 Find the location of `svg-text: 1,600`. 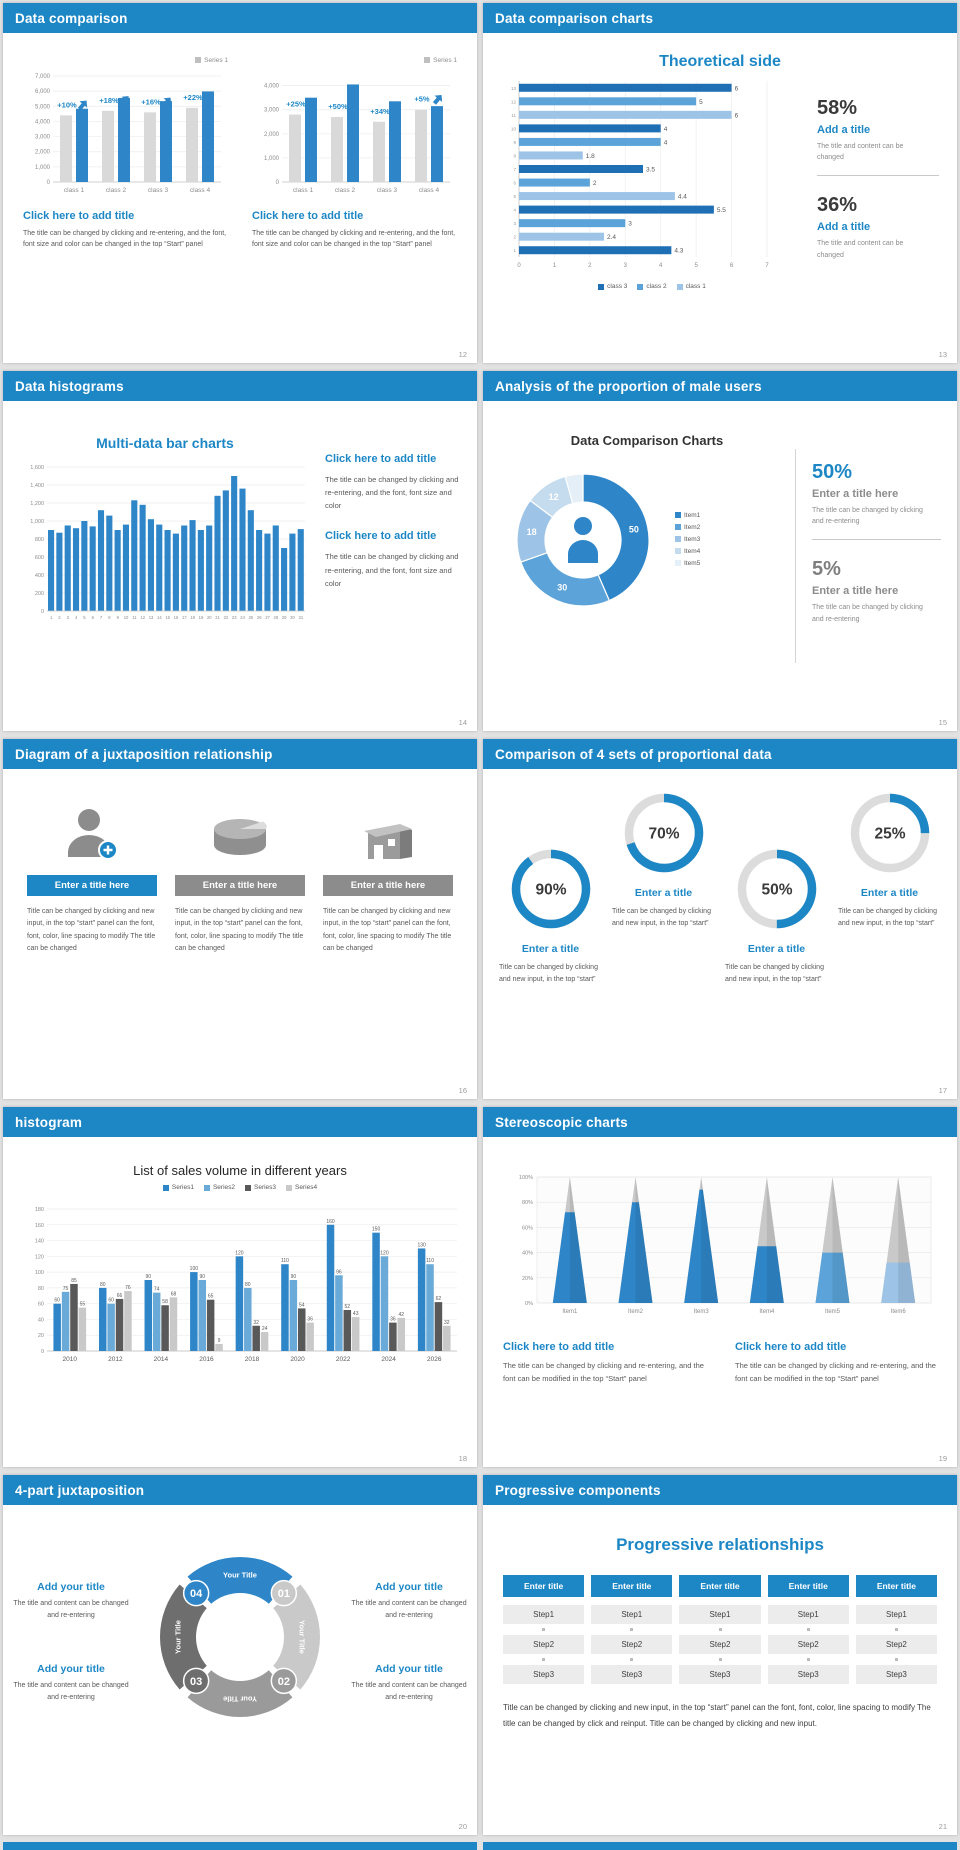

svg-text: 1,600 is located at coordinates (37, 468).